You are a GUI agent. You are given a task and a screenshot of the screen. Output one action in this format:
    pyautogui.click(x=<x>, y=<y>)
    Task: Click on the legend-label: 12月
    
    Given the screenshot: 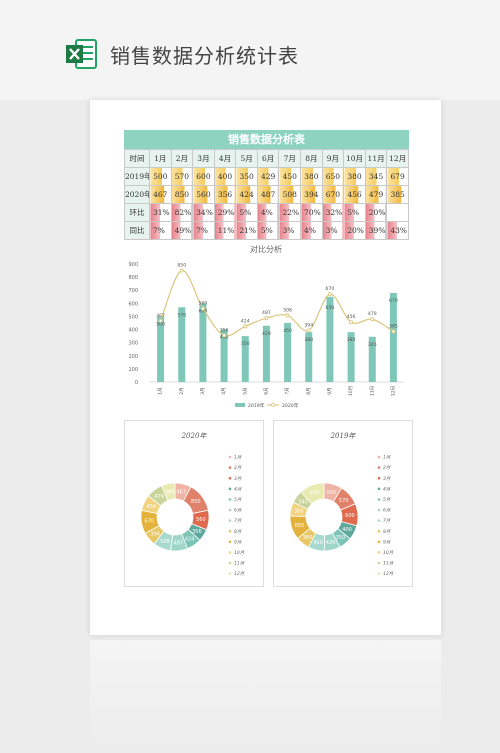 What is the action you would take?
    pyautogui.click(x=239, y=574)
    